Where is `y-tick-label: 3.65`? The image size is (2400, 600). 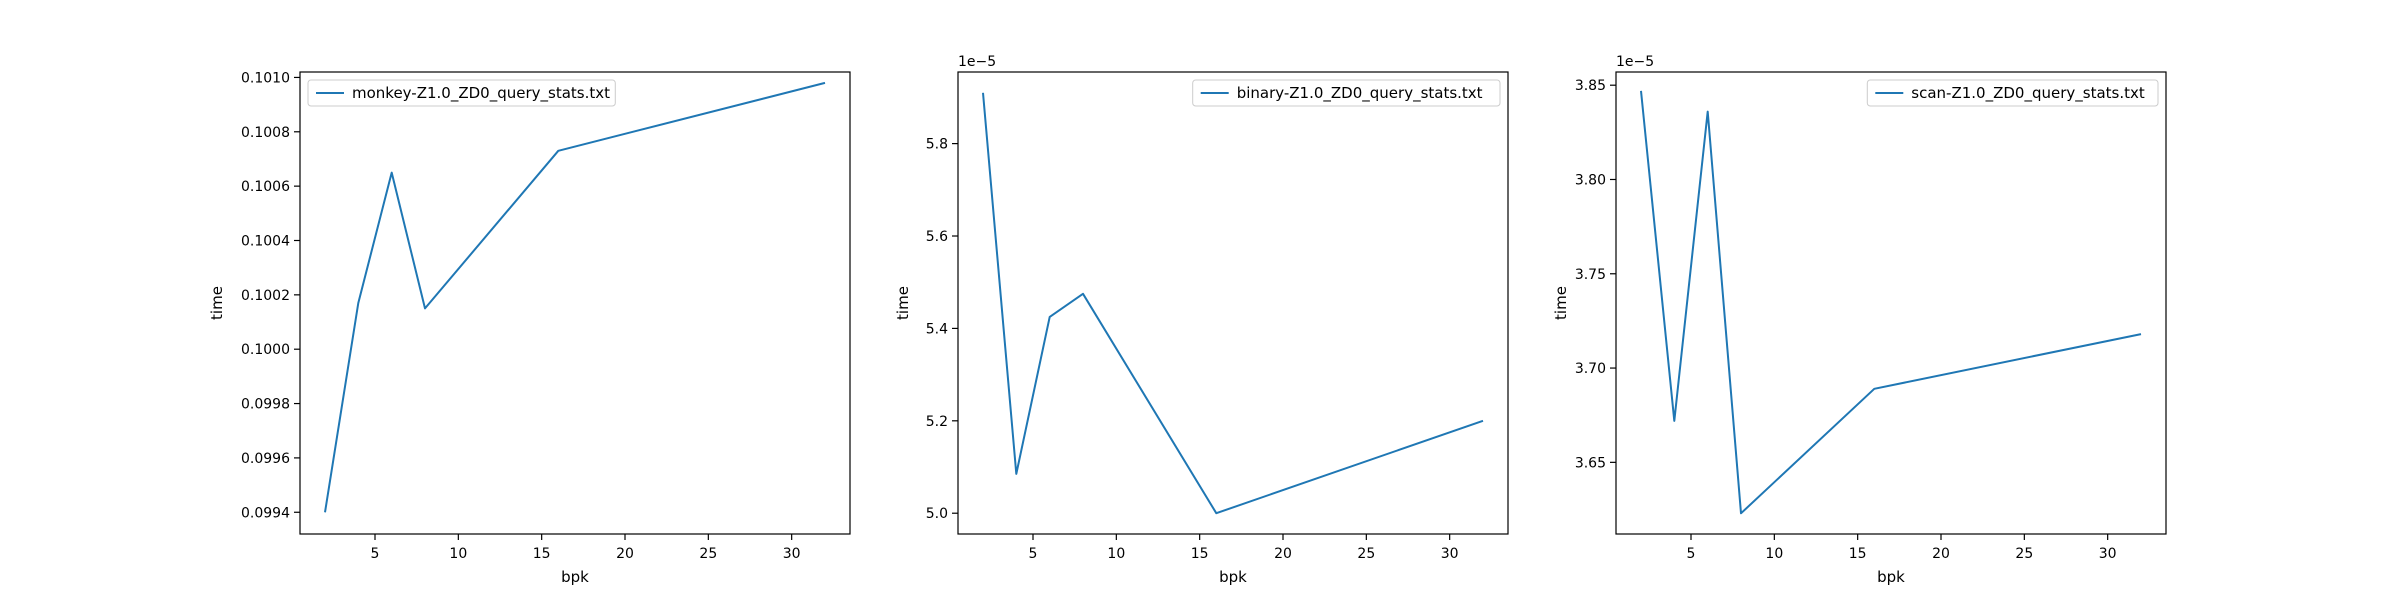 y-tick-label: 3.65 is located at coordinates (1590, 463).